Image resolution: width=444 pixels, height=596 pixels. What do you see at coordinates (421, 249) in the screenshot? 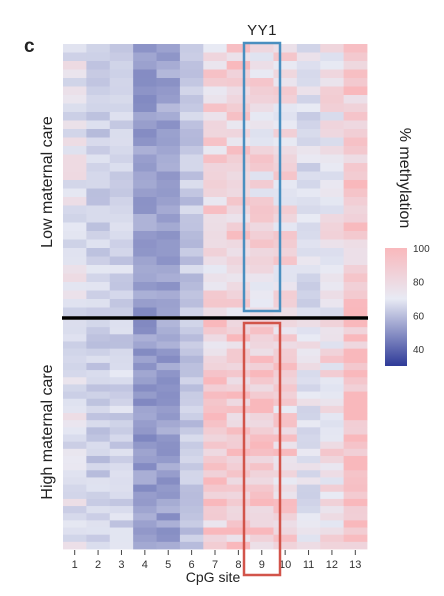
I see `colorbar-tick-label: 100` at bounding box center [421, 249].